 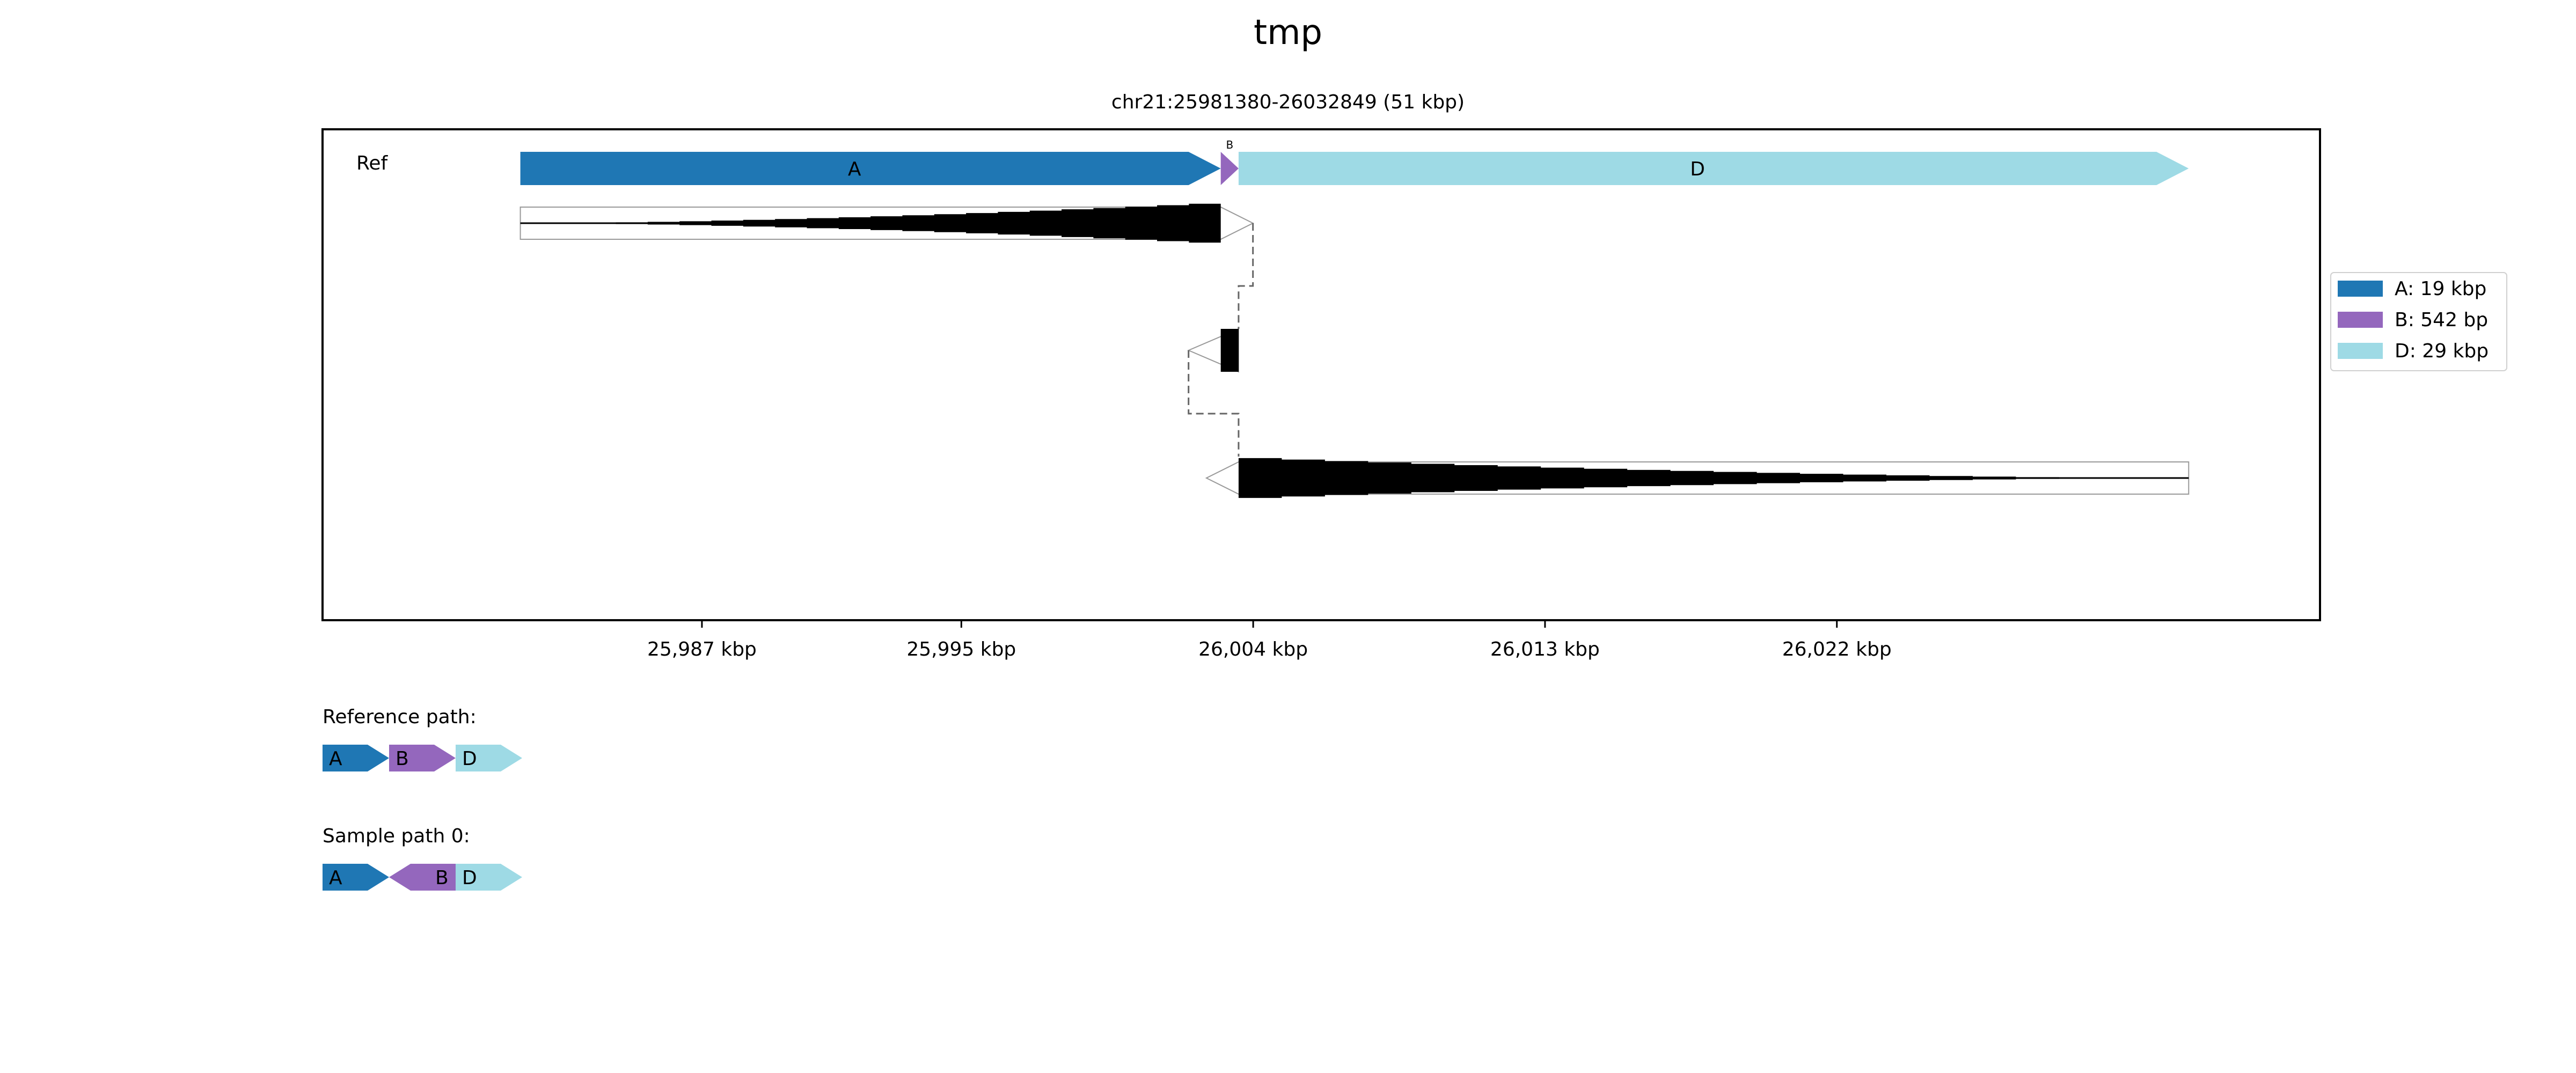 I want to click on x-tick-label: 26,022 kbp, so click(x=1837, y=649).